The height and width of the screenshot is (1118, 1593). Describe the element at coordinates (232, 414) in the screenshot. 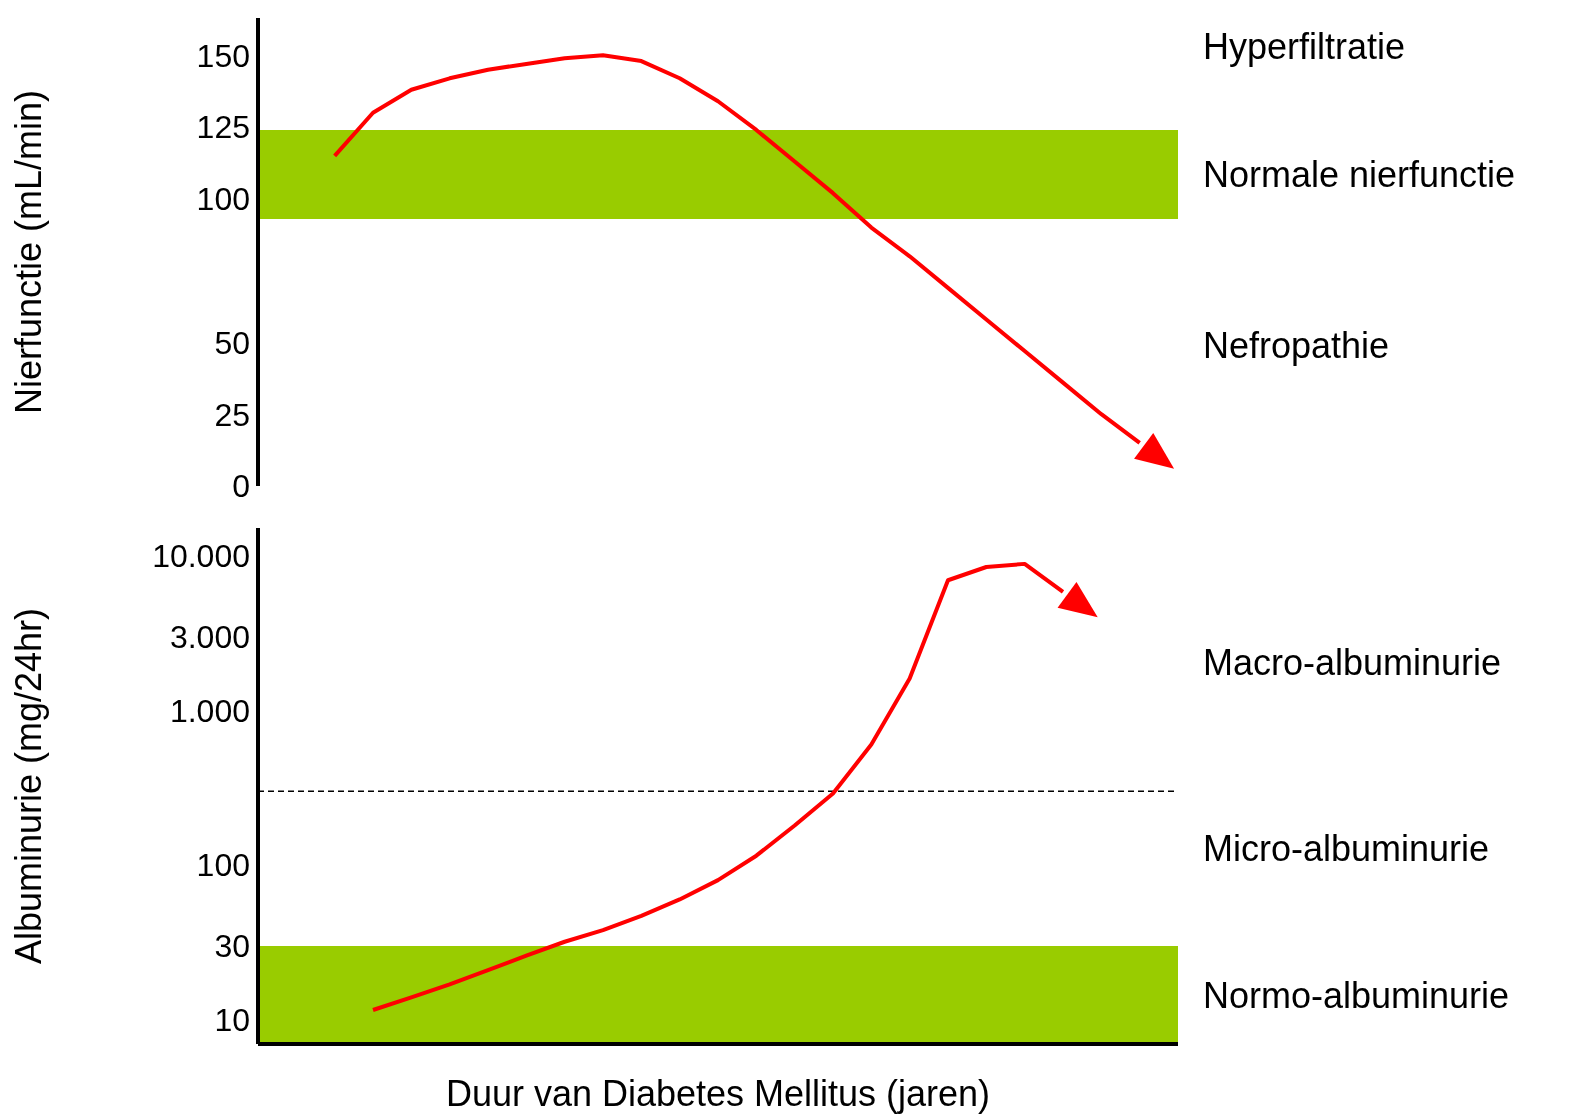

I see `y-tick-label: 25` at that location.